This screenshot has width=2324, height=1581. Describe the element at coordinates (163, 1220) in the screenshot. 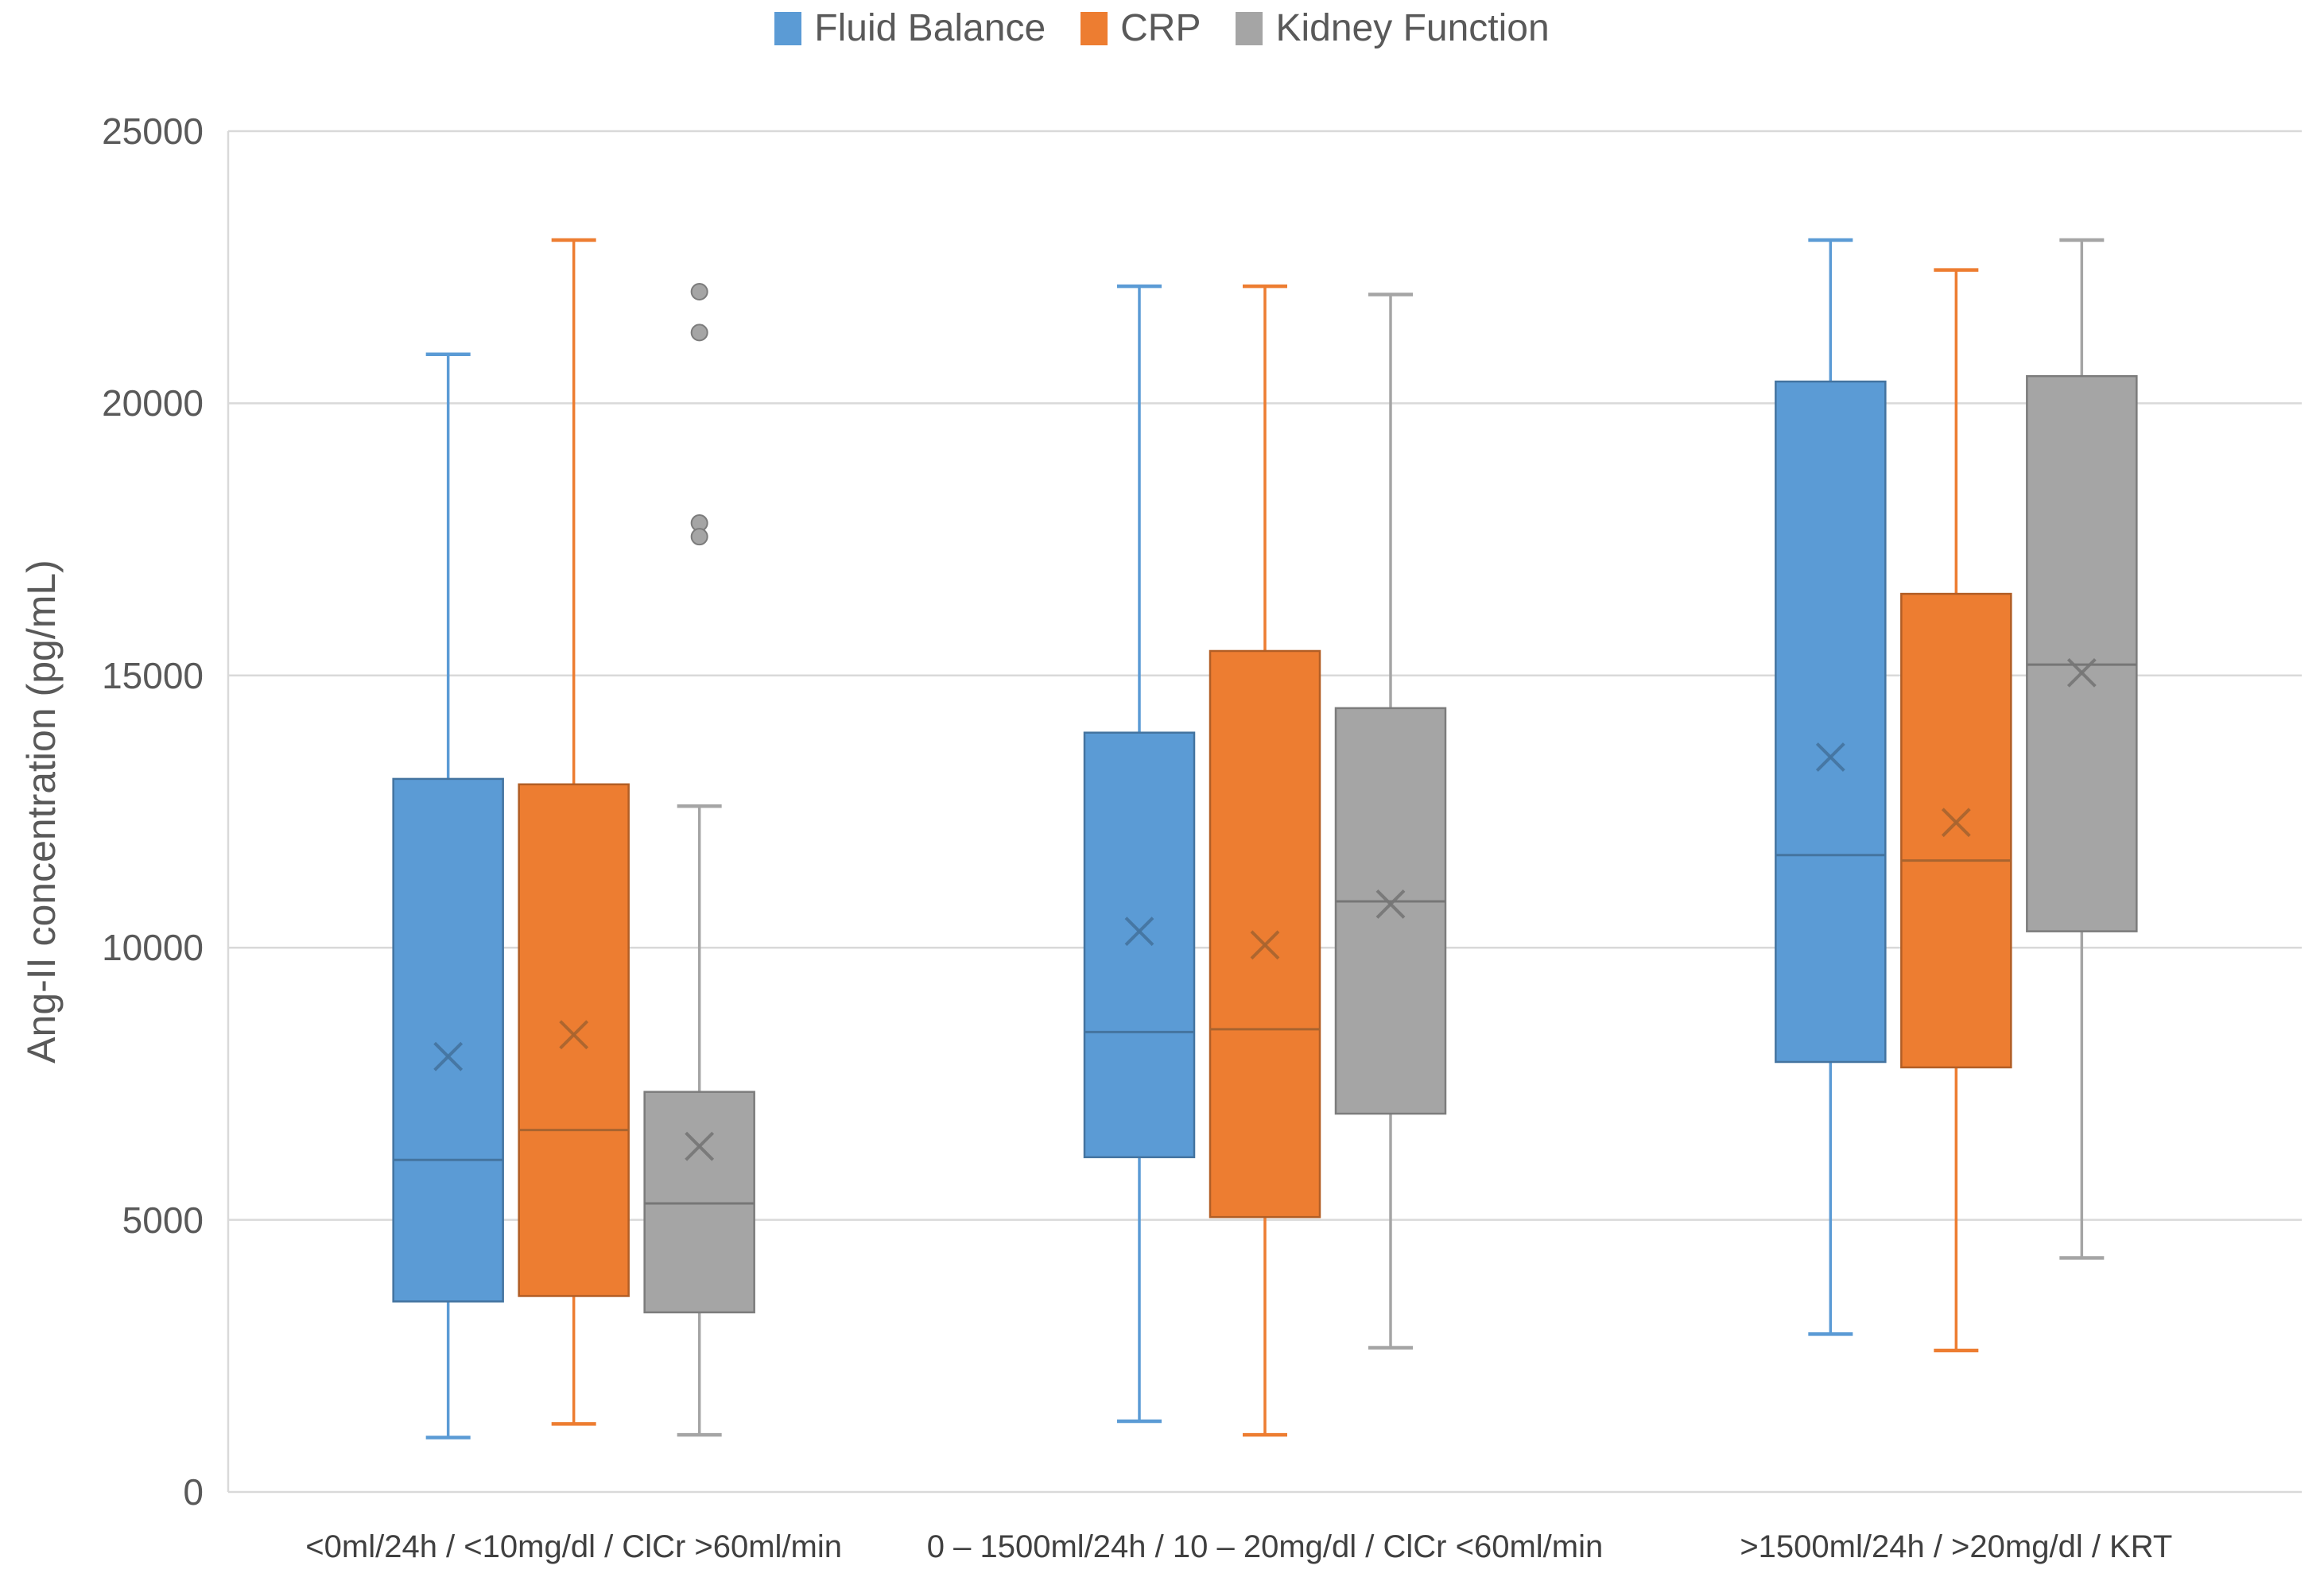

I see `y-tick-label: 5000` at that location.